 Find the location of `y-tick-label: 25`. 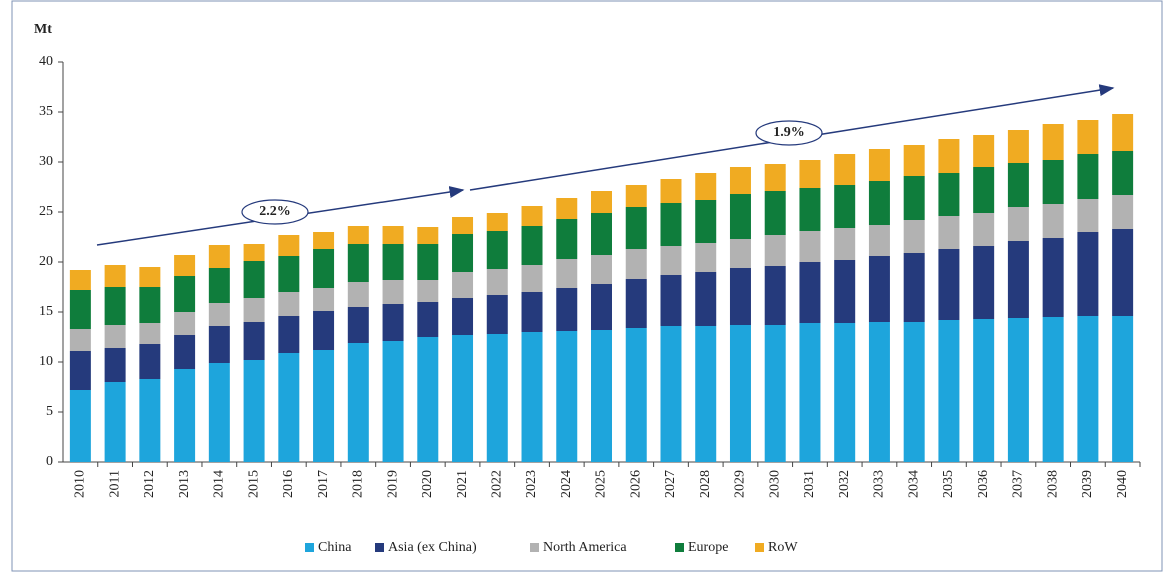

y-tick-label: 25 is located at coordinates (46, 211).